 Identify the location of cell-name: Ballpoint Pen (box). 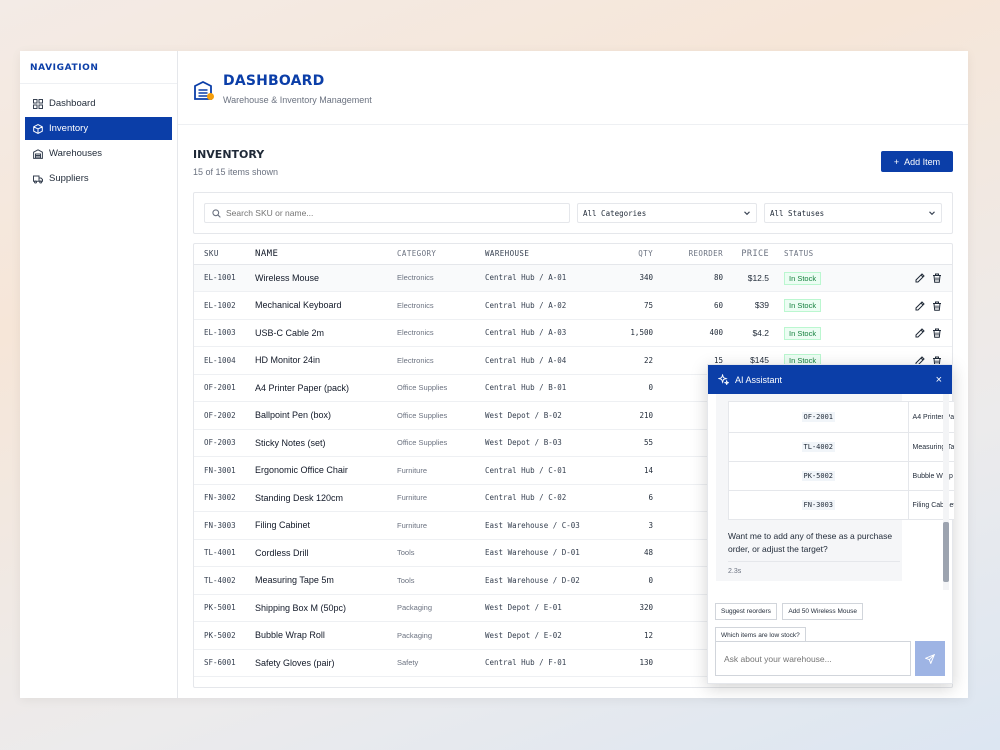
(326, 415).